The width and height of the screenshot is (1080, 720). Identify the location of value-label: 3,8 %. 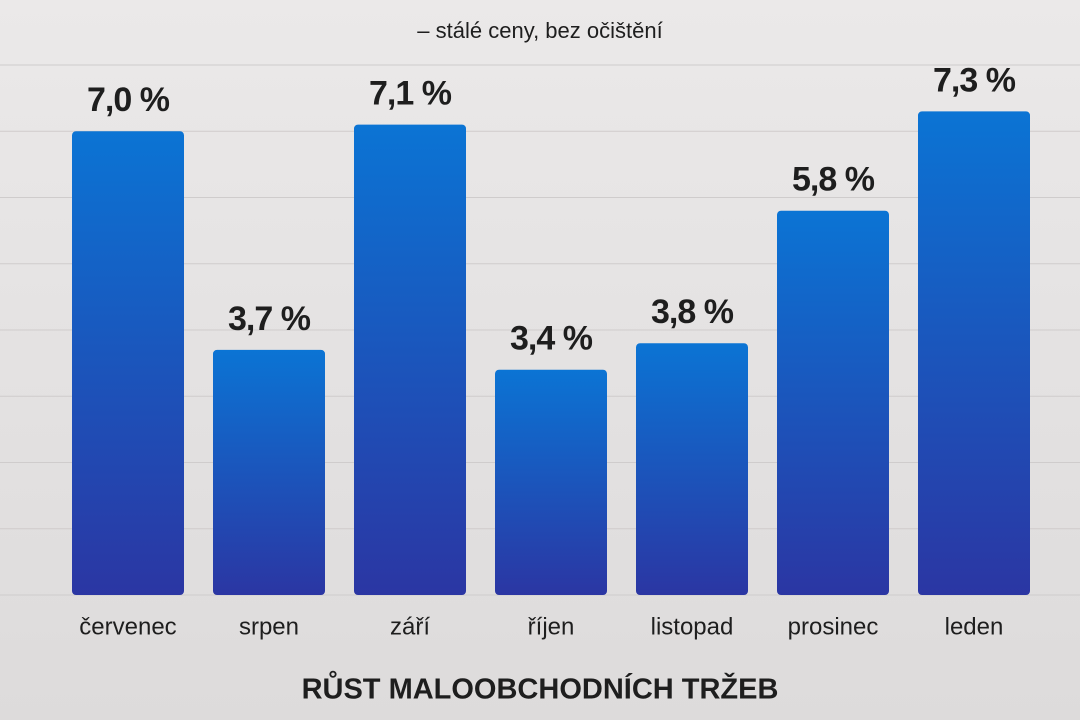
(692, 312).